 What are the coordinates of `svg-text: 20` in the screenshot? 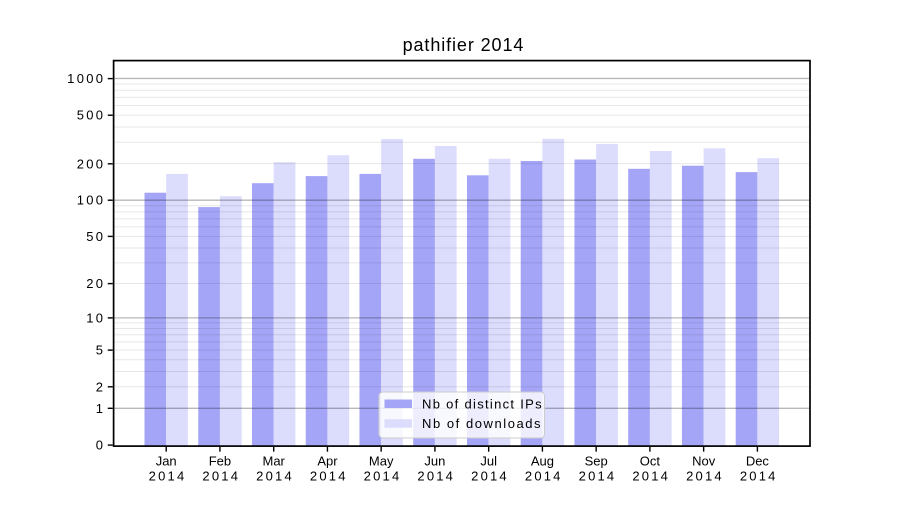 It's located at (95, 283).